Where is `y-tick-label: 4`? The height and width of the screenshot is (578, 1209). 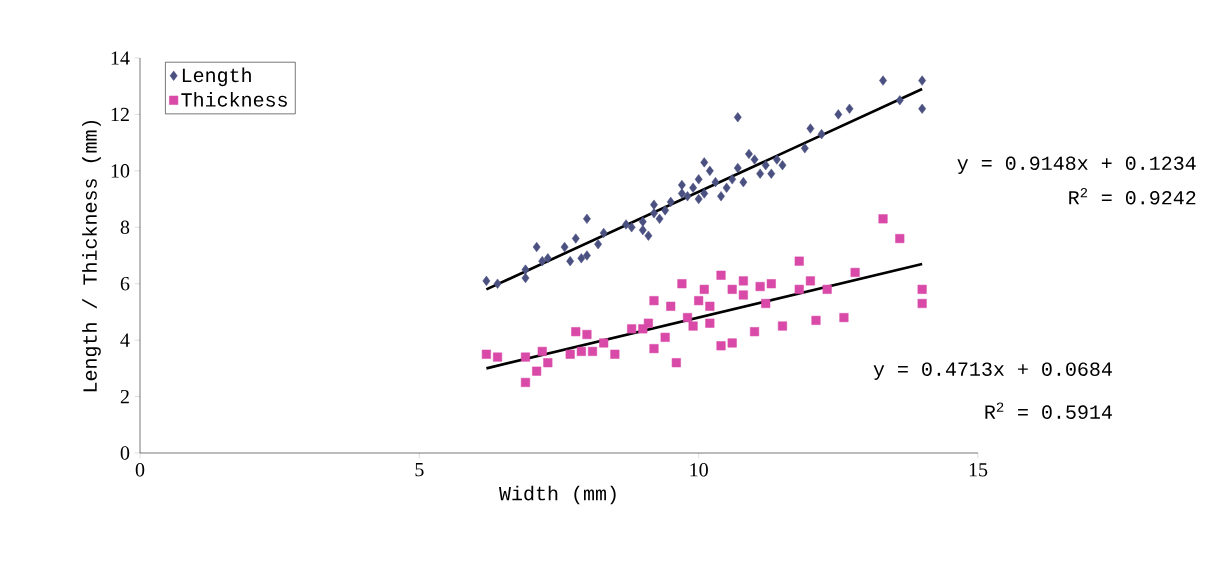
y-tick-label: 4 is located at coordinates (125, 340).